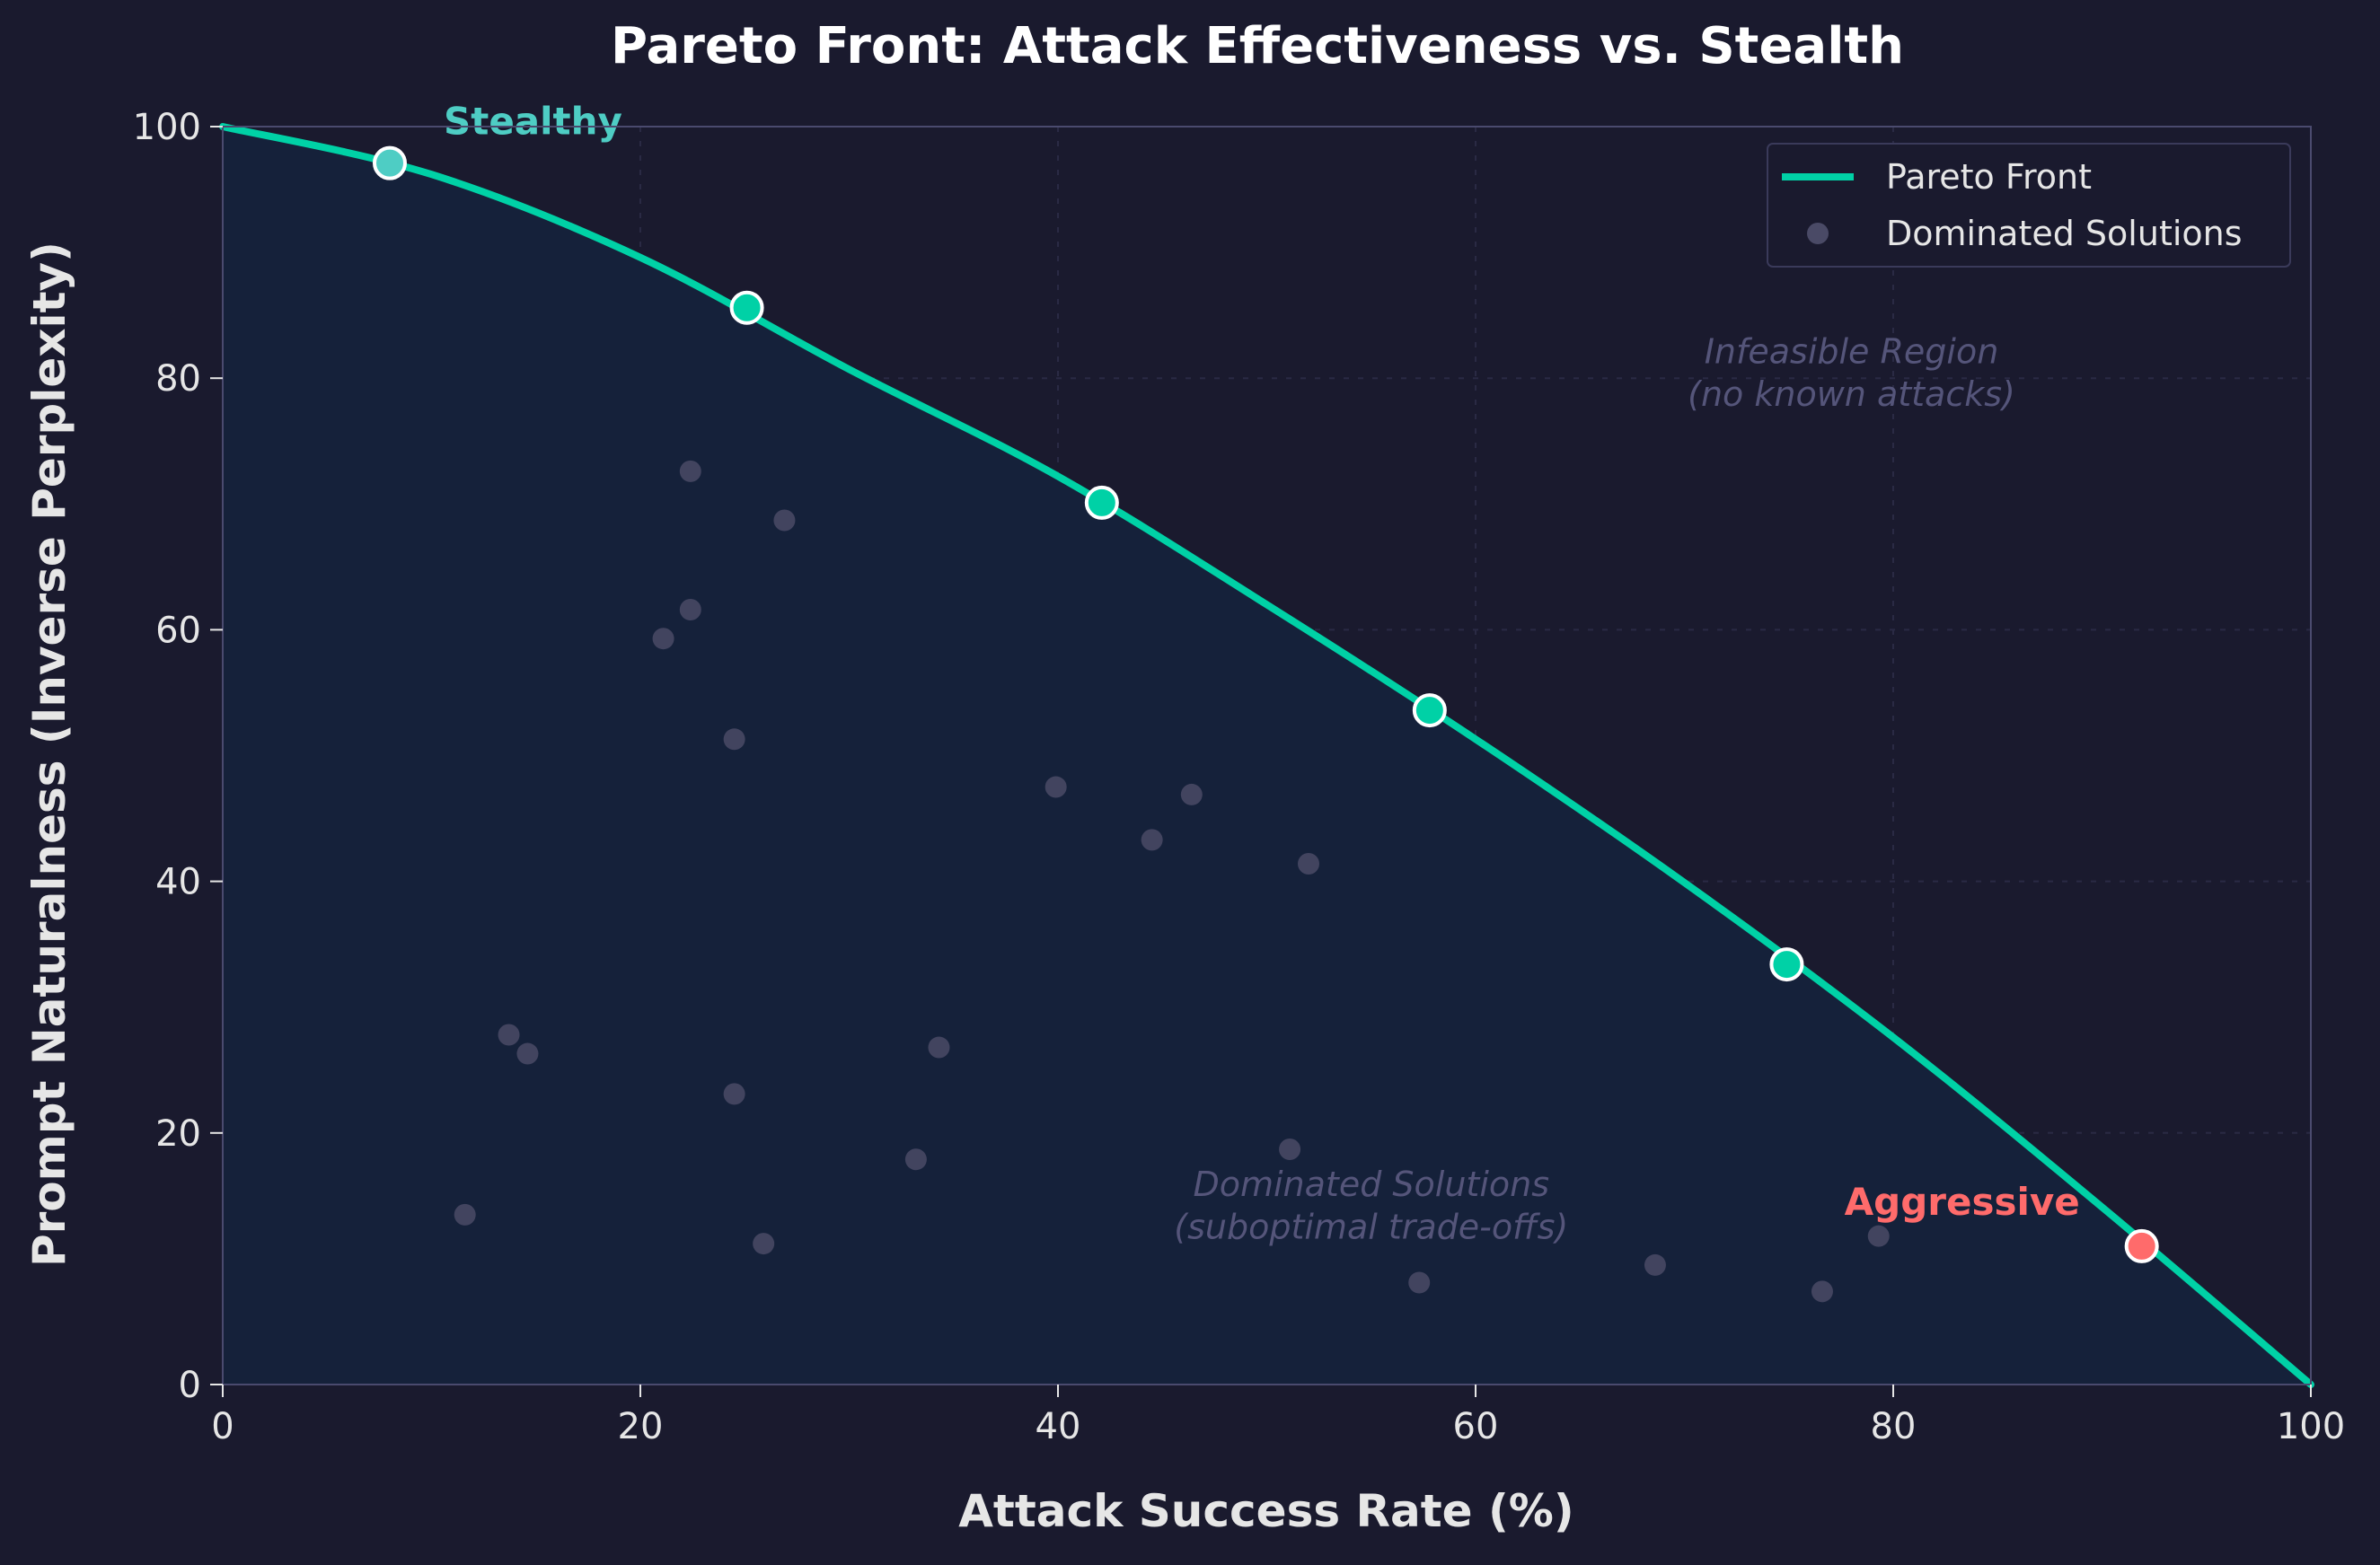 This screenshot has width=2380, height=1565. What do you see at coordinates (49, 755) in the screenshot?
I see `y-axis-label: Prompt Naturalness (Inverse Perplexity)` at bounding box center [49, 755].